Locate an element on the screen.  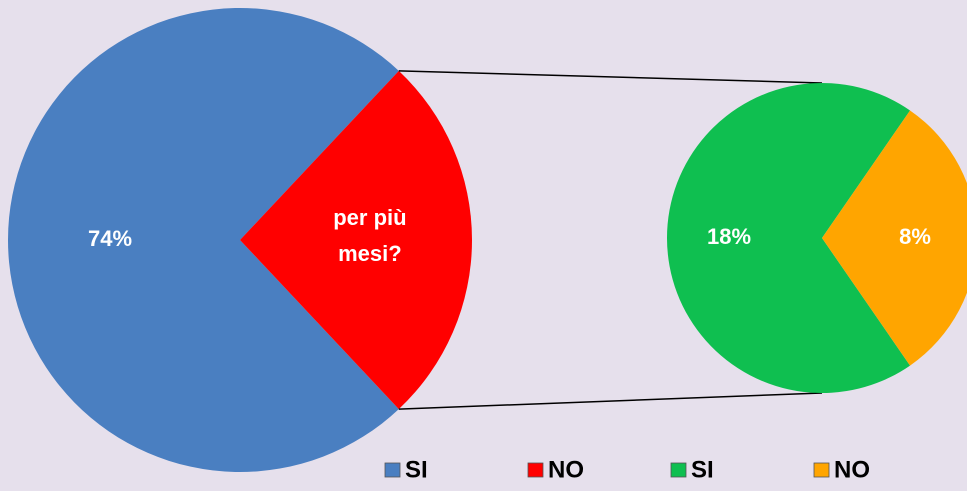
annotation-text: per più mesi? is located at coordinates (370, 235).